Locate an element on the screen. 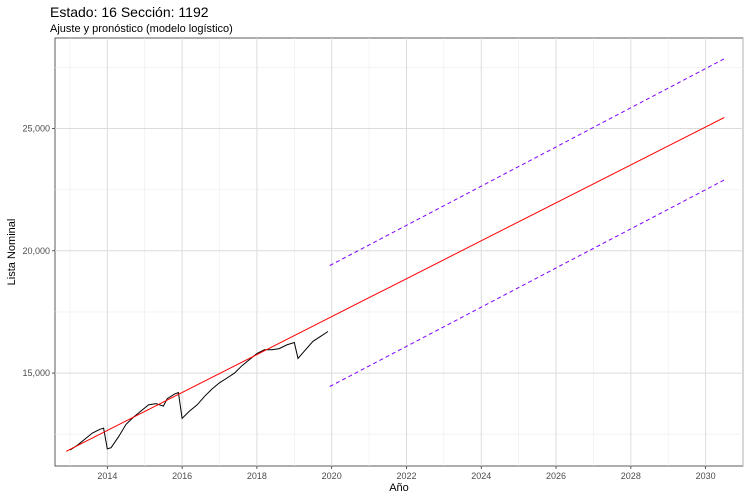 This screenshot has height=500, width=750. x-tick-label: 2026 is located at coordinates (556, 476).